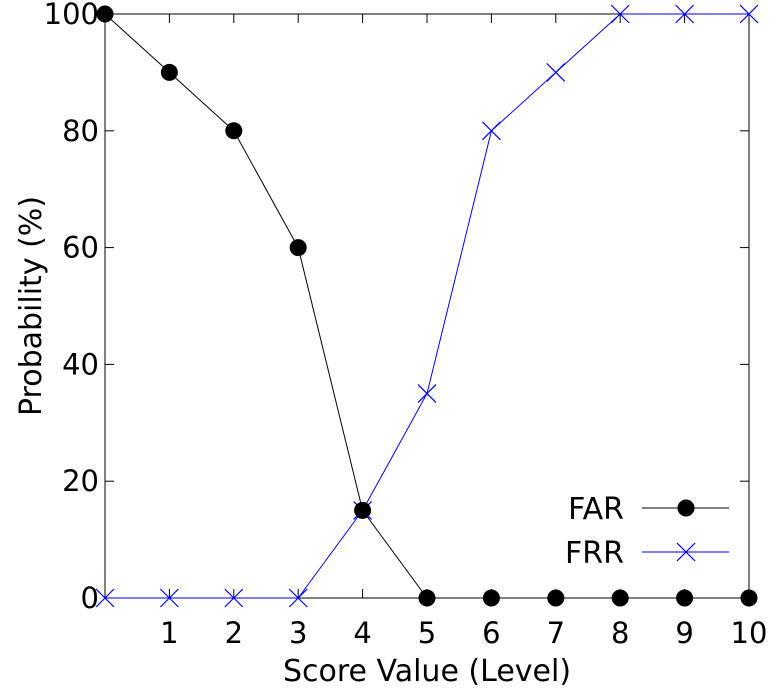 The width and height of the screenshot is (770, 694). I want to click on legend-label-frr: FRR, so click(594, 553).